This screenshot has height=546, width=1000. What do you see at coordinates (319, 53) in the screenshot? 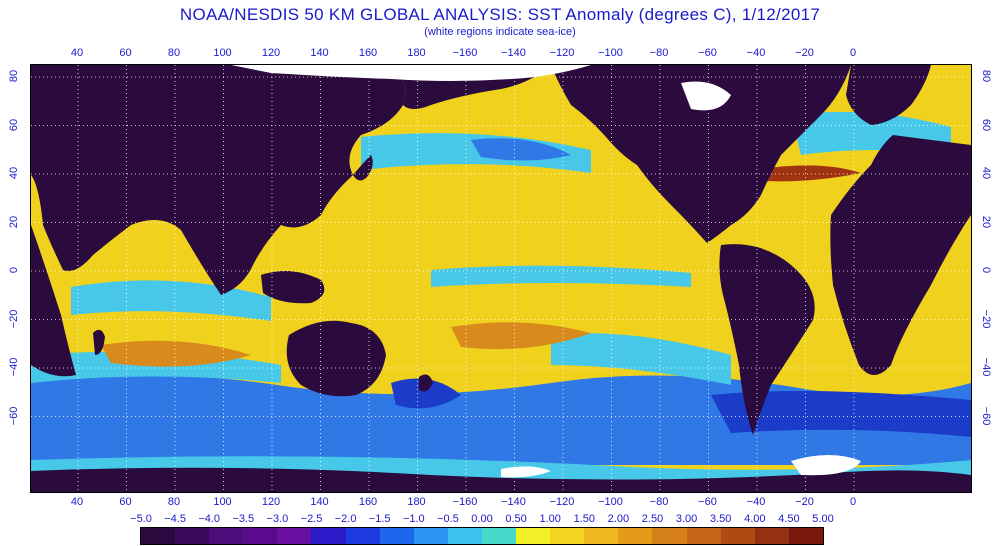
I see `longitude-tick-label: 140` at bounding box center [319, 53].